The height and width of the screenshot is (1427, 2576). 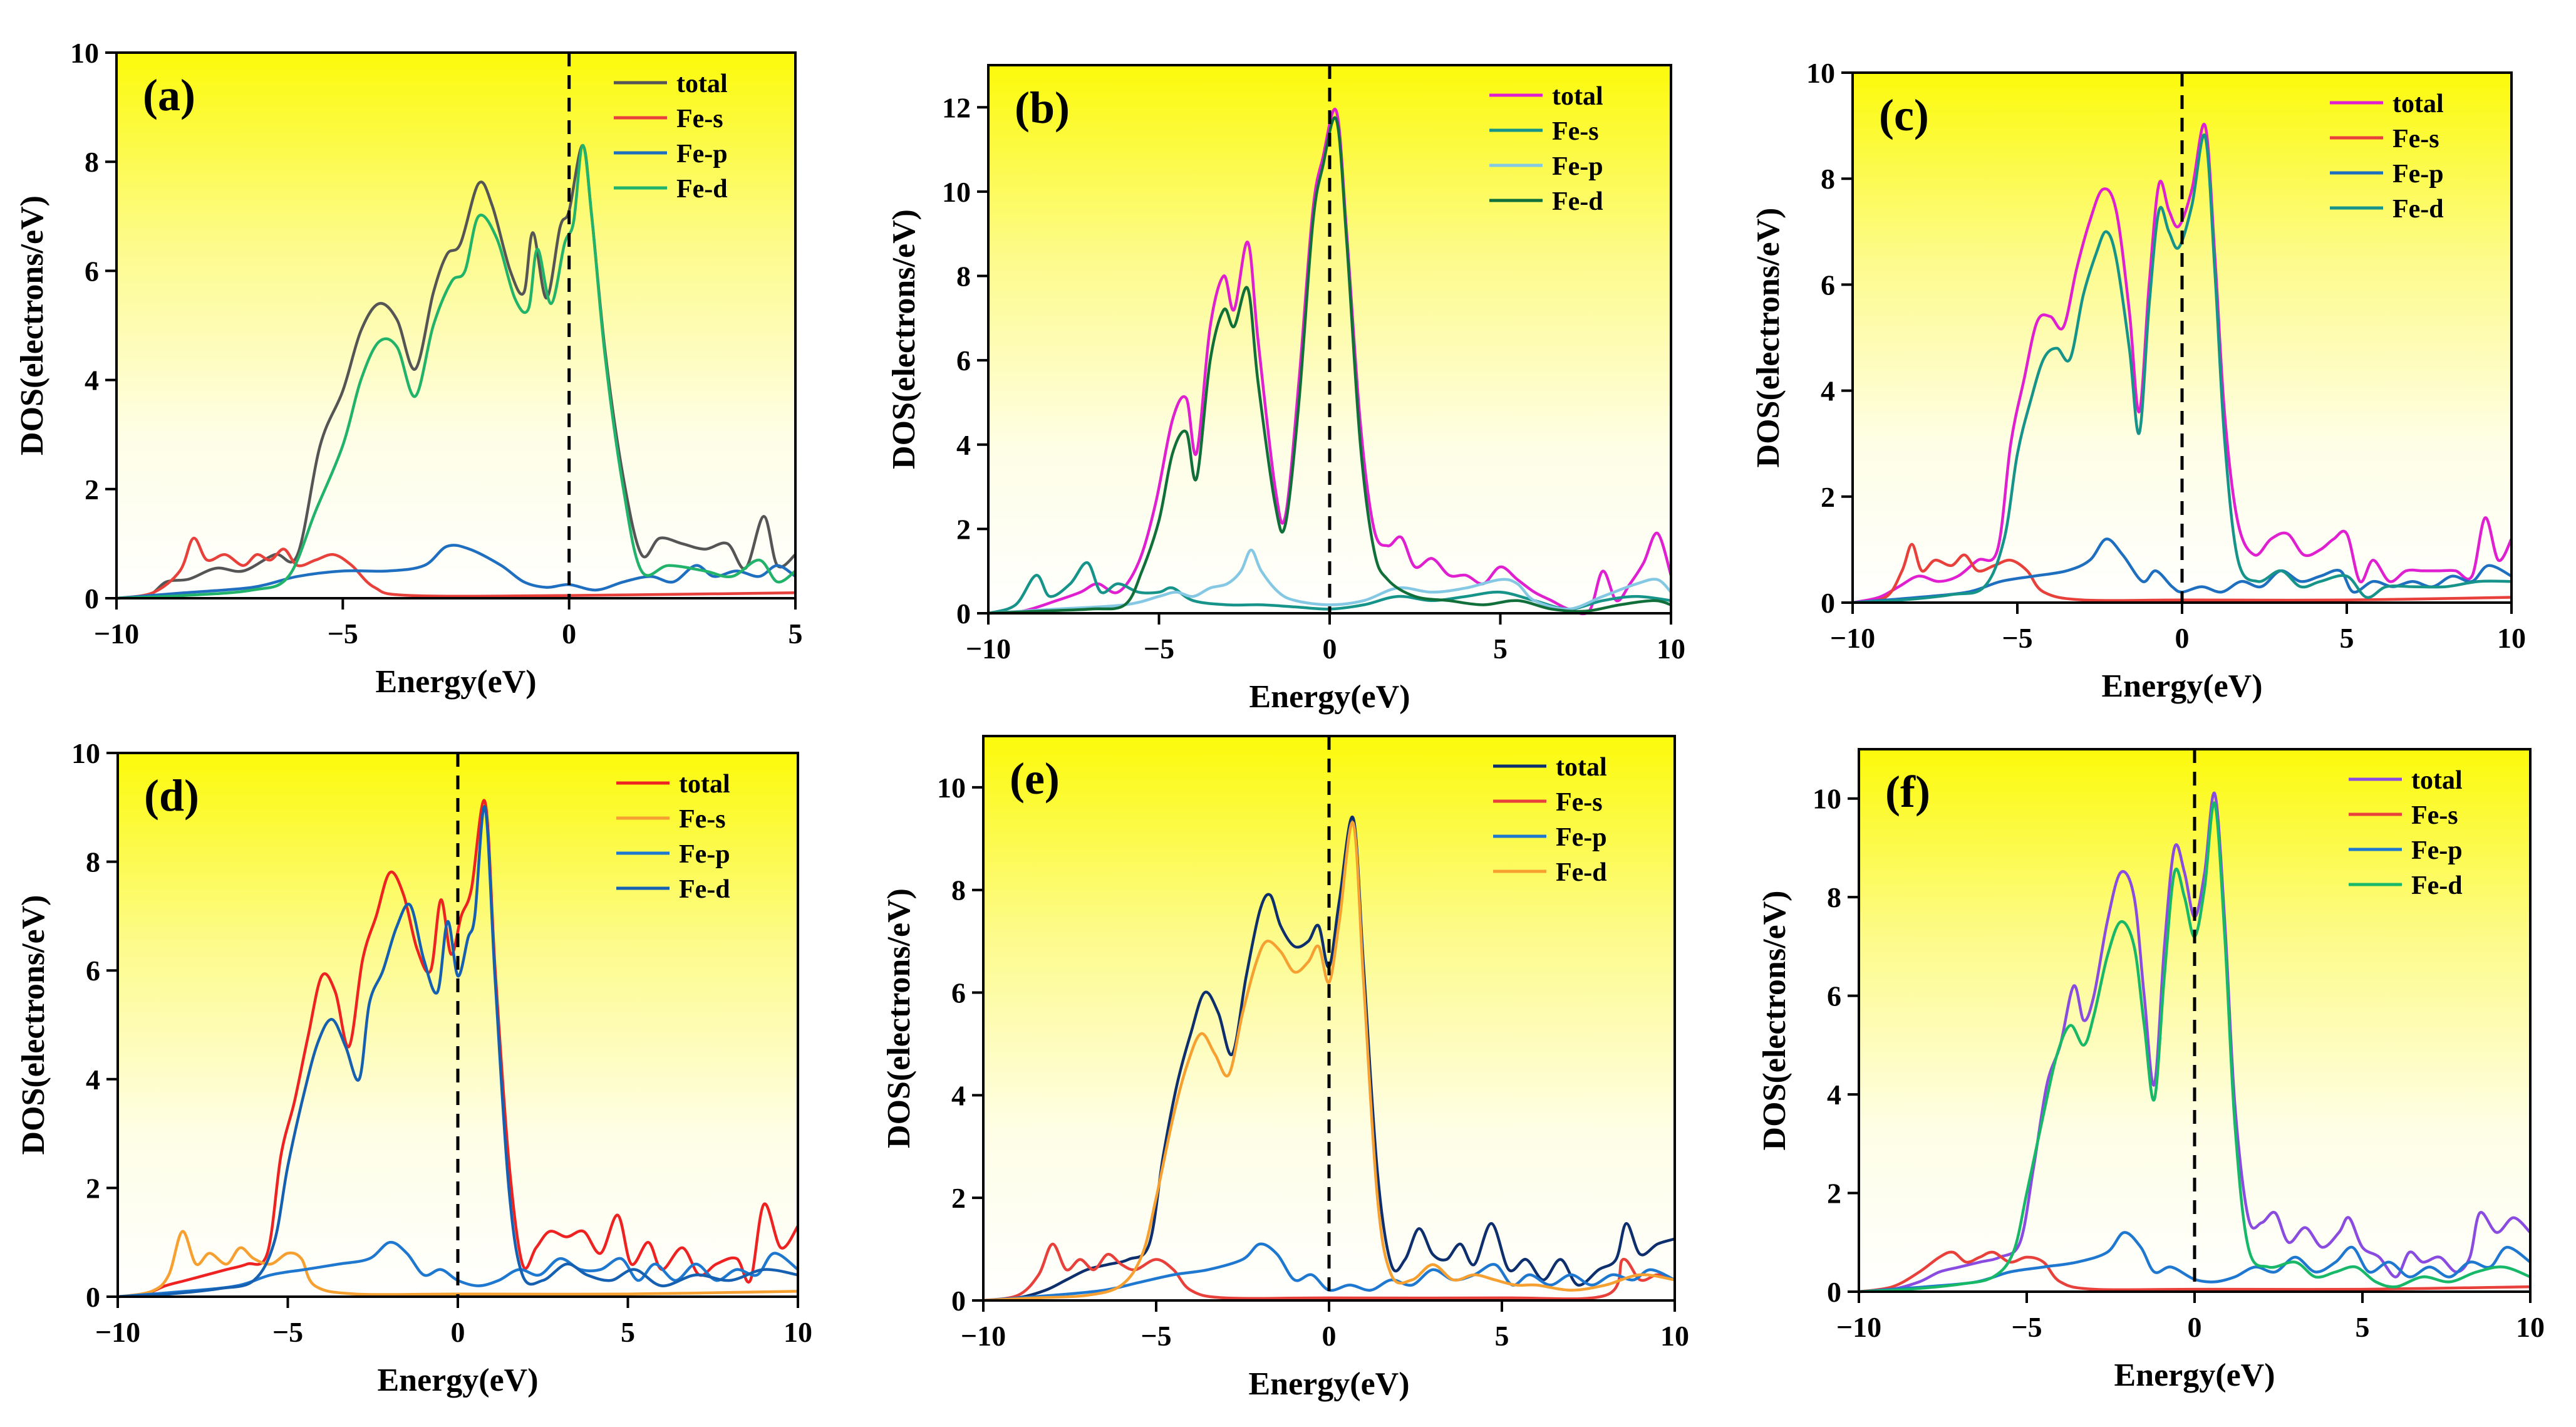 I want to click on panel-label: (a), so click(x=169, y=95).